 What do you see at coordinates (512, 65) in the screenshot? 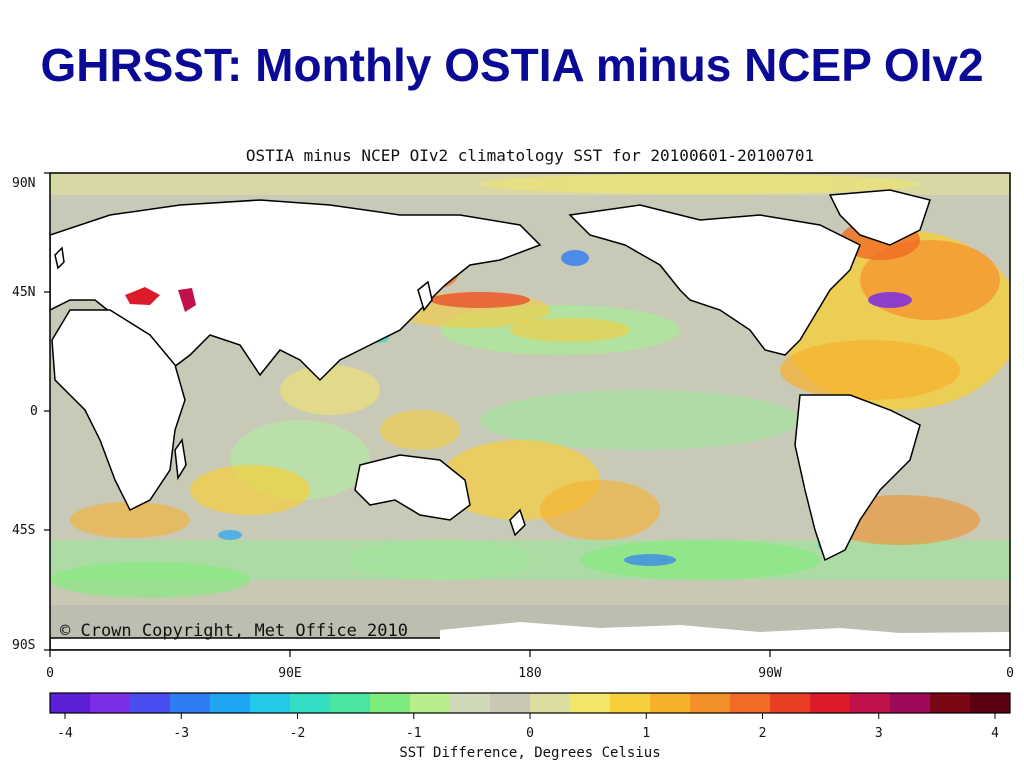
I see `slide-title: GHRSST: Monthly OSTIA minus NCEP OIv2` at bounding box center [512, 65].